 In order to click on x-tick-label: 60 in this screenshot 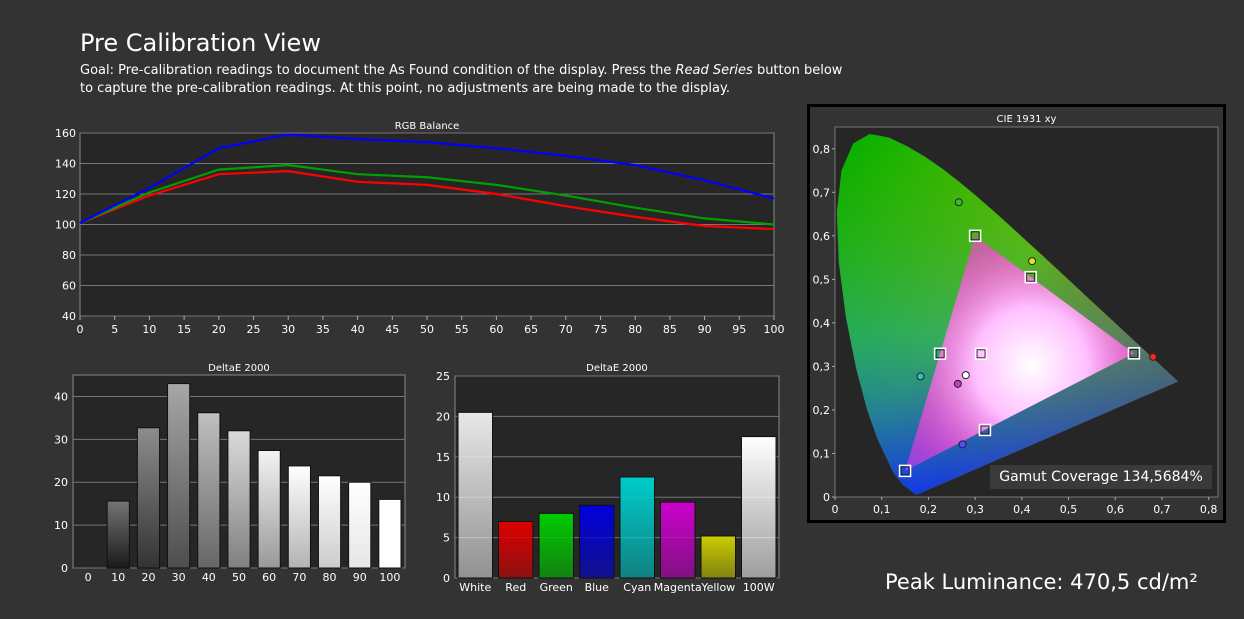, I will do `click(269, 577)`.